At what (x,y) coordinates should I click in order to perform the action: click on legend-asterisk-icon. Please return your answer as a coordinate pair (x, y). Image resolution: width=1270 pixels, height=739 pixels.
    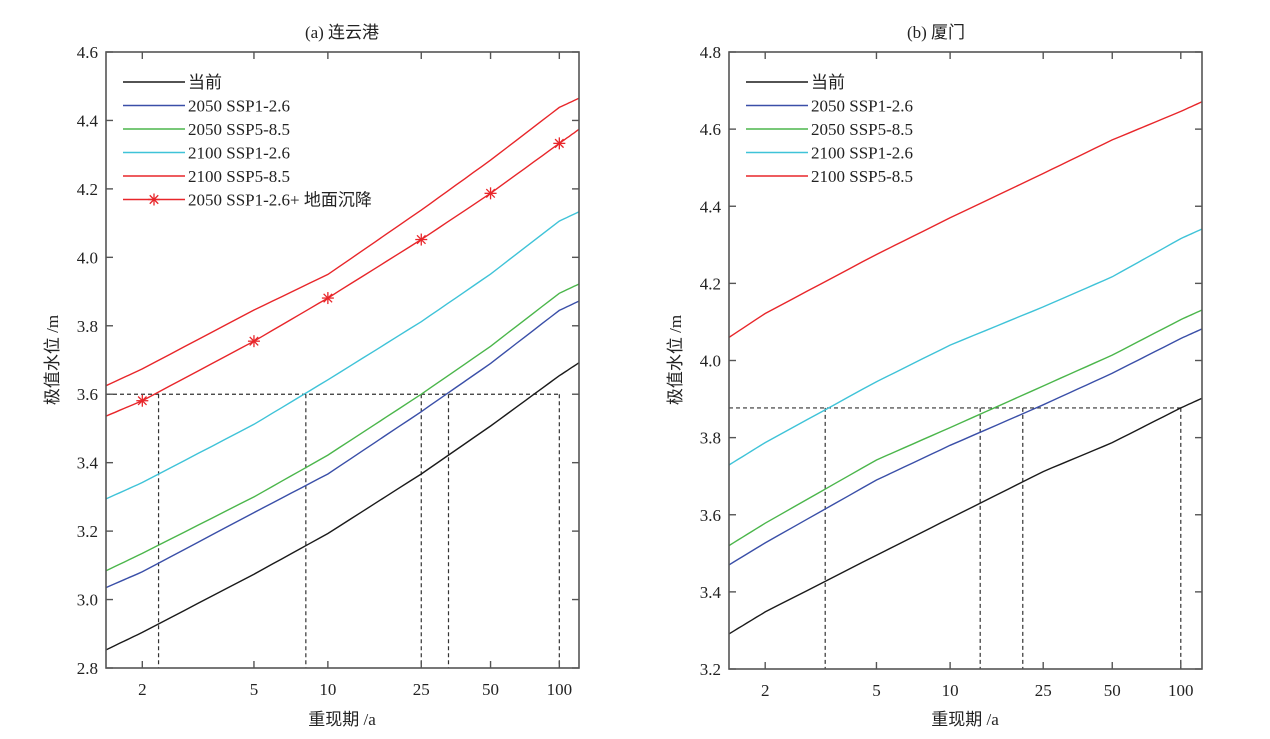
    Looking at the image, I should click on (154, 199).